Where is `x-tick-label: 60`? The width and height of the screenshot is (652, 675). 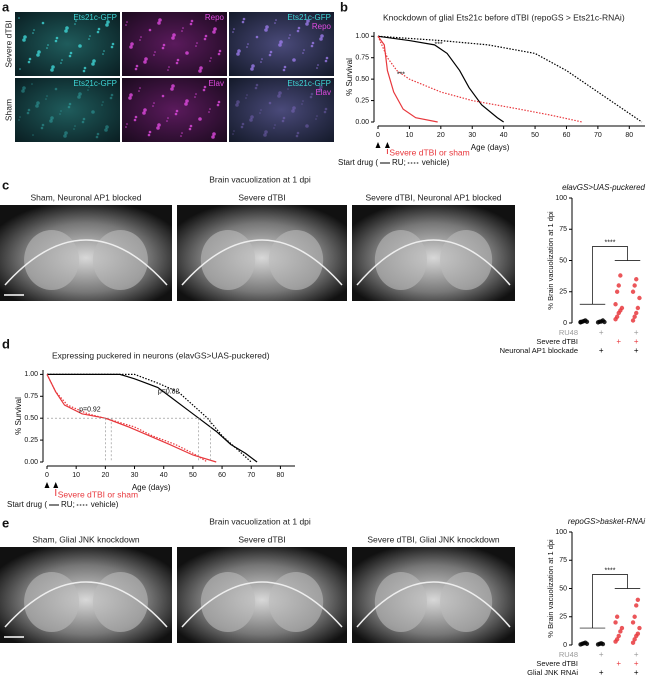 x-tick-label: 60 is located at coordinates (222, 475).